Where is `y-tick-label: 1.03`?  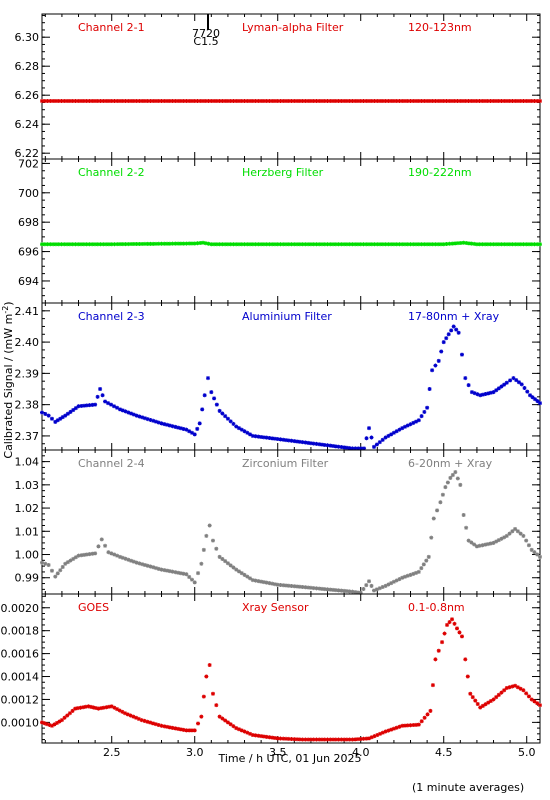
y-tick-label: 1.03 is located at coordinates (27, 485).